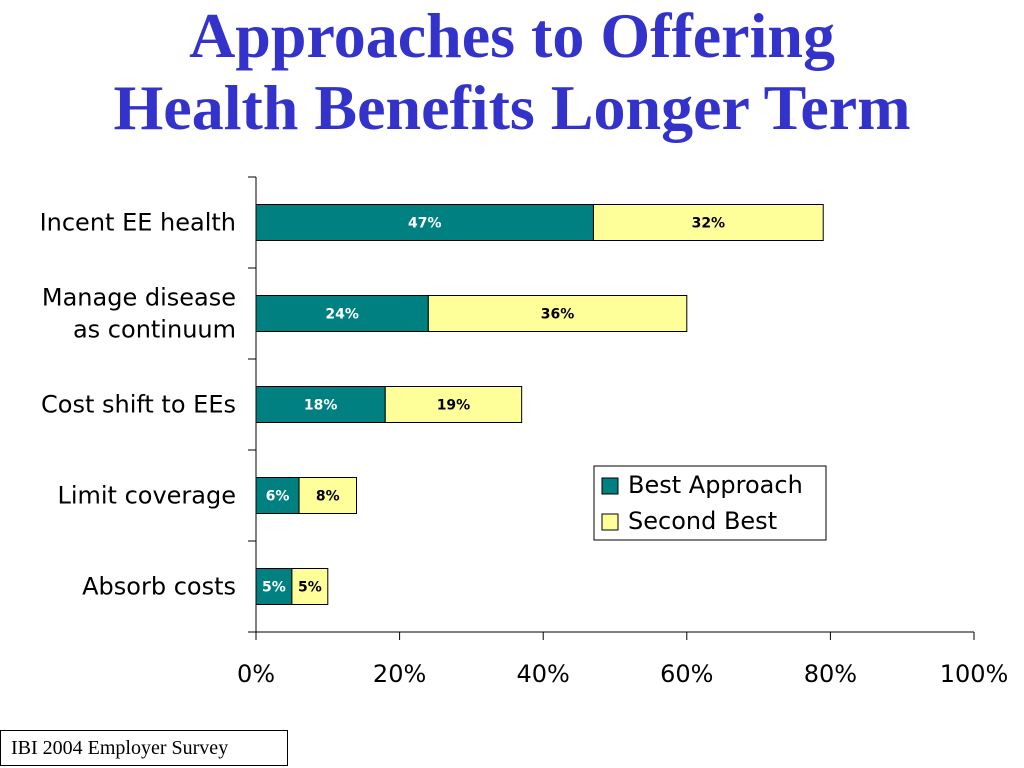  I want to click on legend-label: Second Best, so click(702, 521).